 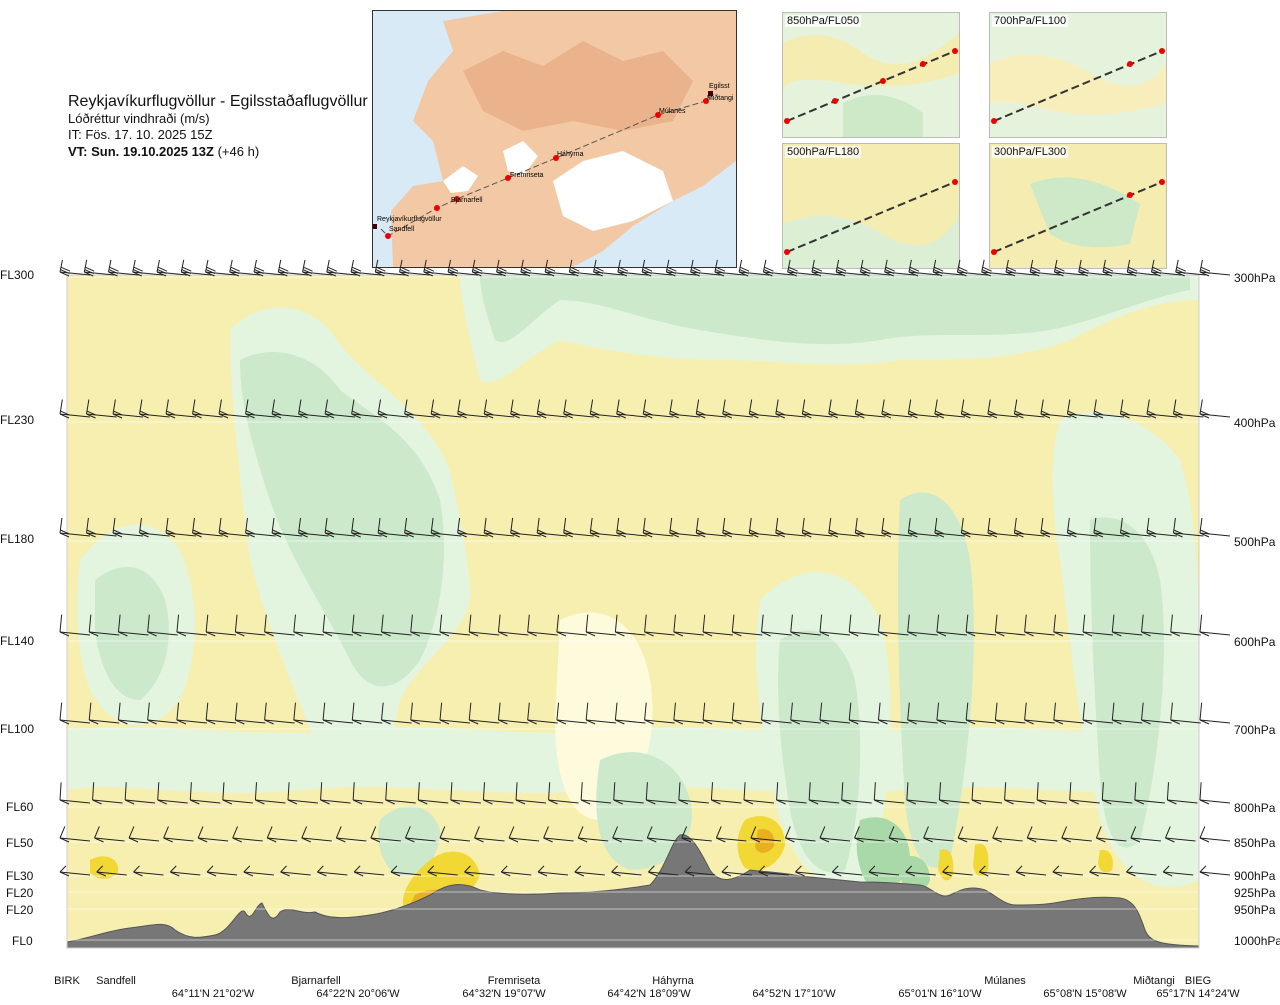 What do you see at coordinates (710, 93) in the screenshot?
I see `map-point-egilsst` at bounding box center [710, 93].